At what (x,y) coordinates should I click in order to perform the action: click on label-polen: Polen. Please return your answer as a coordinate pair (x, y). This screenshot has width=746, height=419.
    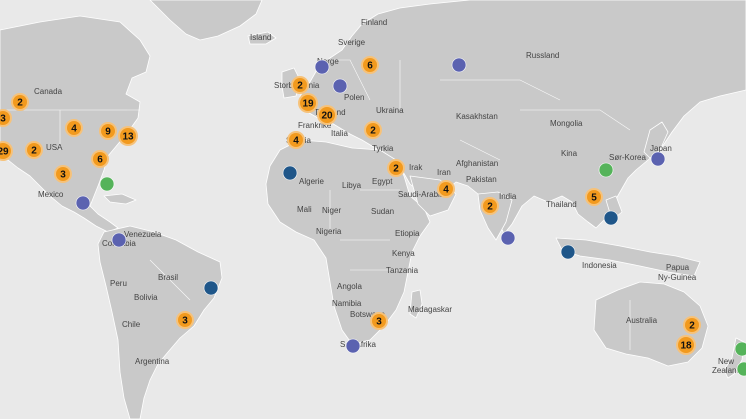
    Looking at the image, I should click on (354, 97).